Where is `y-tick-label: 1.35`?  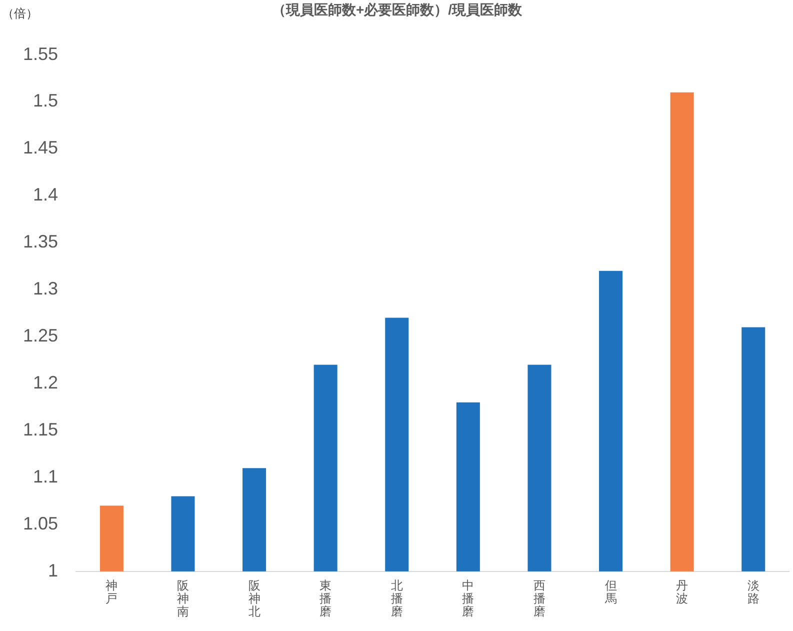
y-tick-label: 1.35 is located at coordinates (40, 242).